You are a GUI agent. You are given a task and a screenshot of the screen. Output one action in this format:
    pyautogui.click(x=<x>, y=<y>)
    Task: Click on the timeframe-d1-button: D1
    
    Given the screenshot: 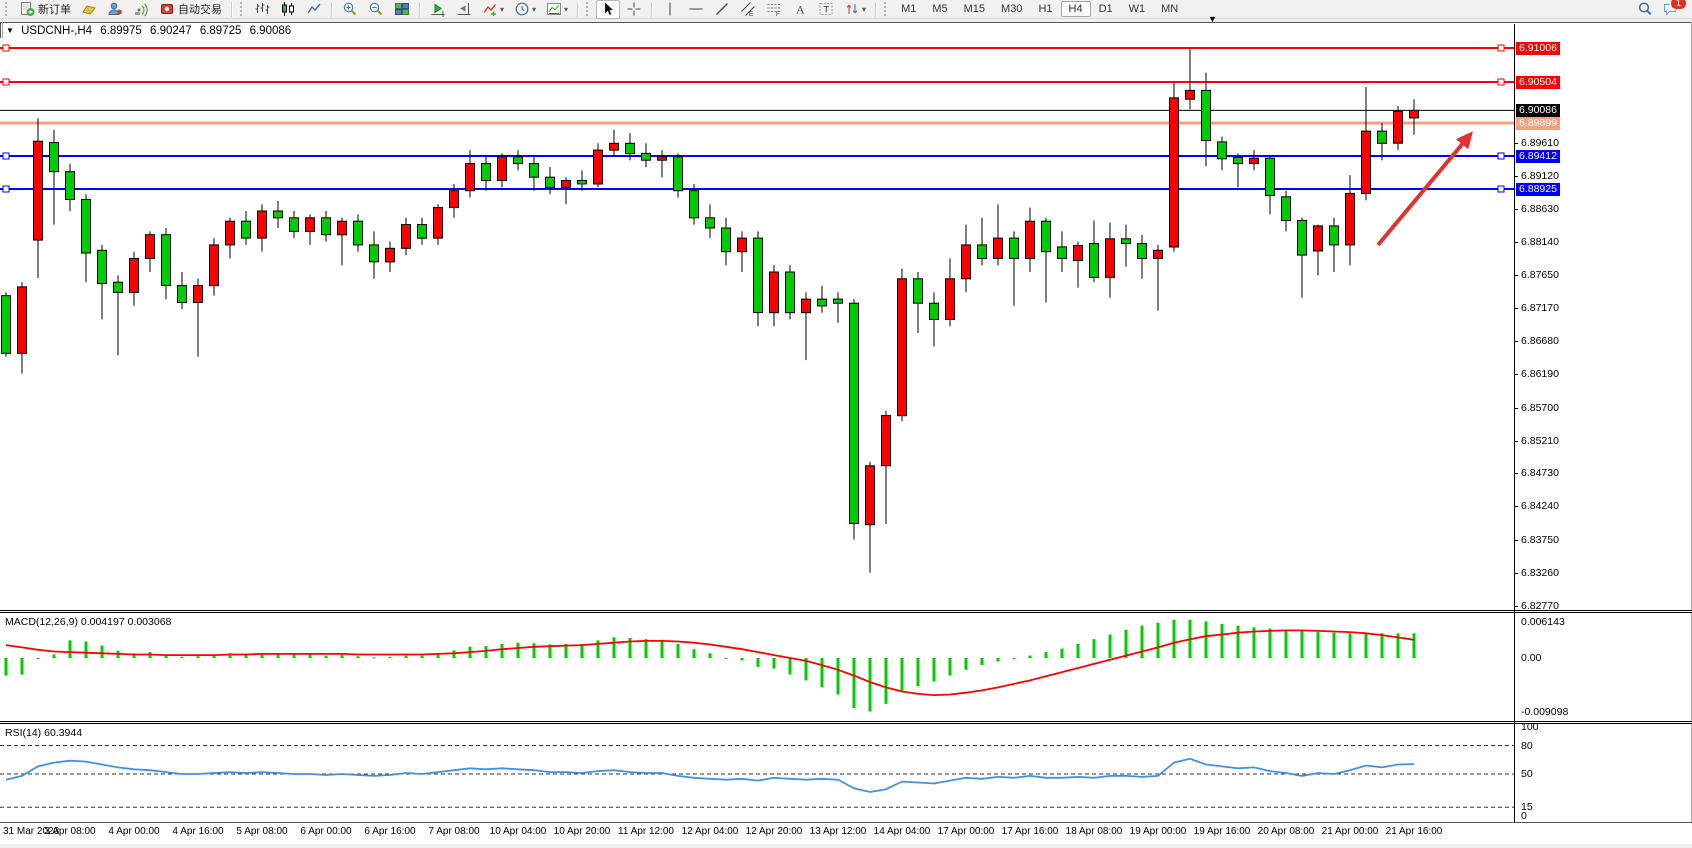 What is the action you would take?
    pyautogui.click(x=1105, y=9)
    